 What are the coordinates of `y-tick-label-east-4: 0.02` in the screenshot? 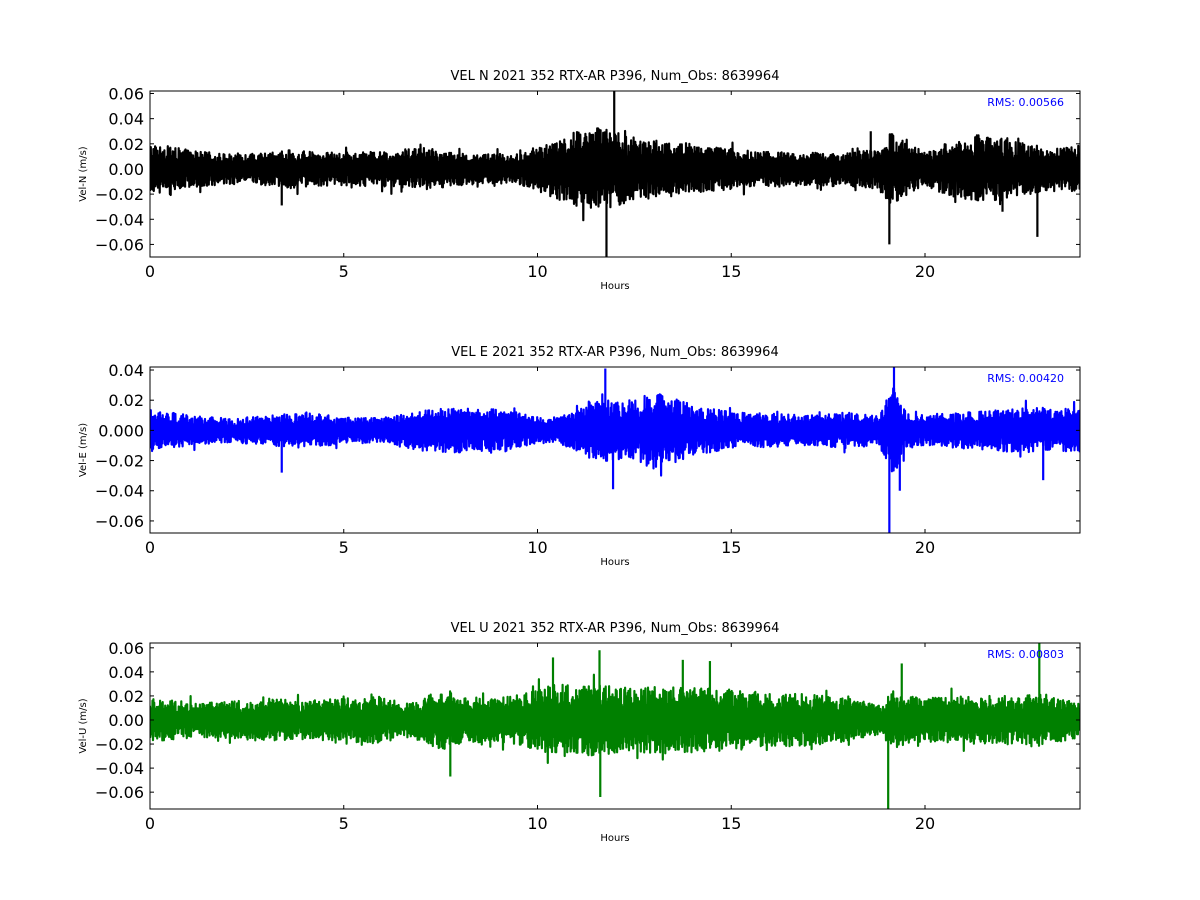 It's located at (126, 400).